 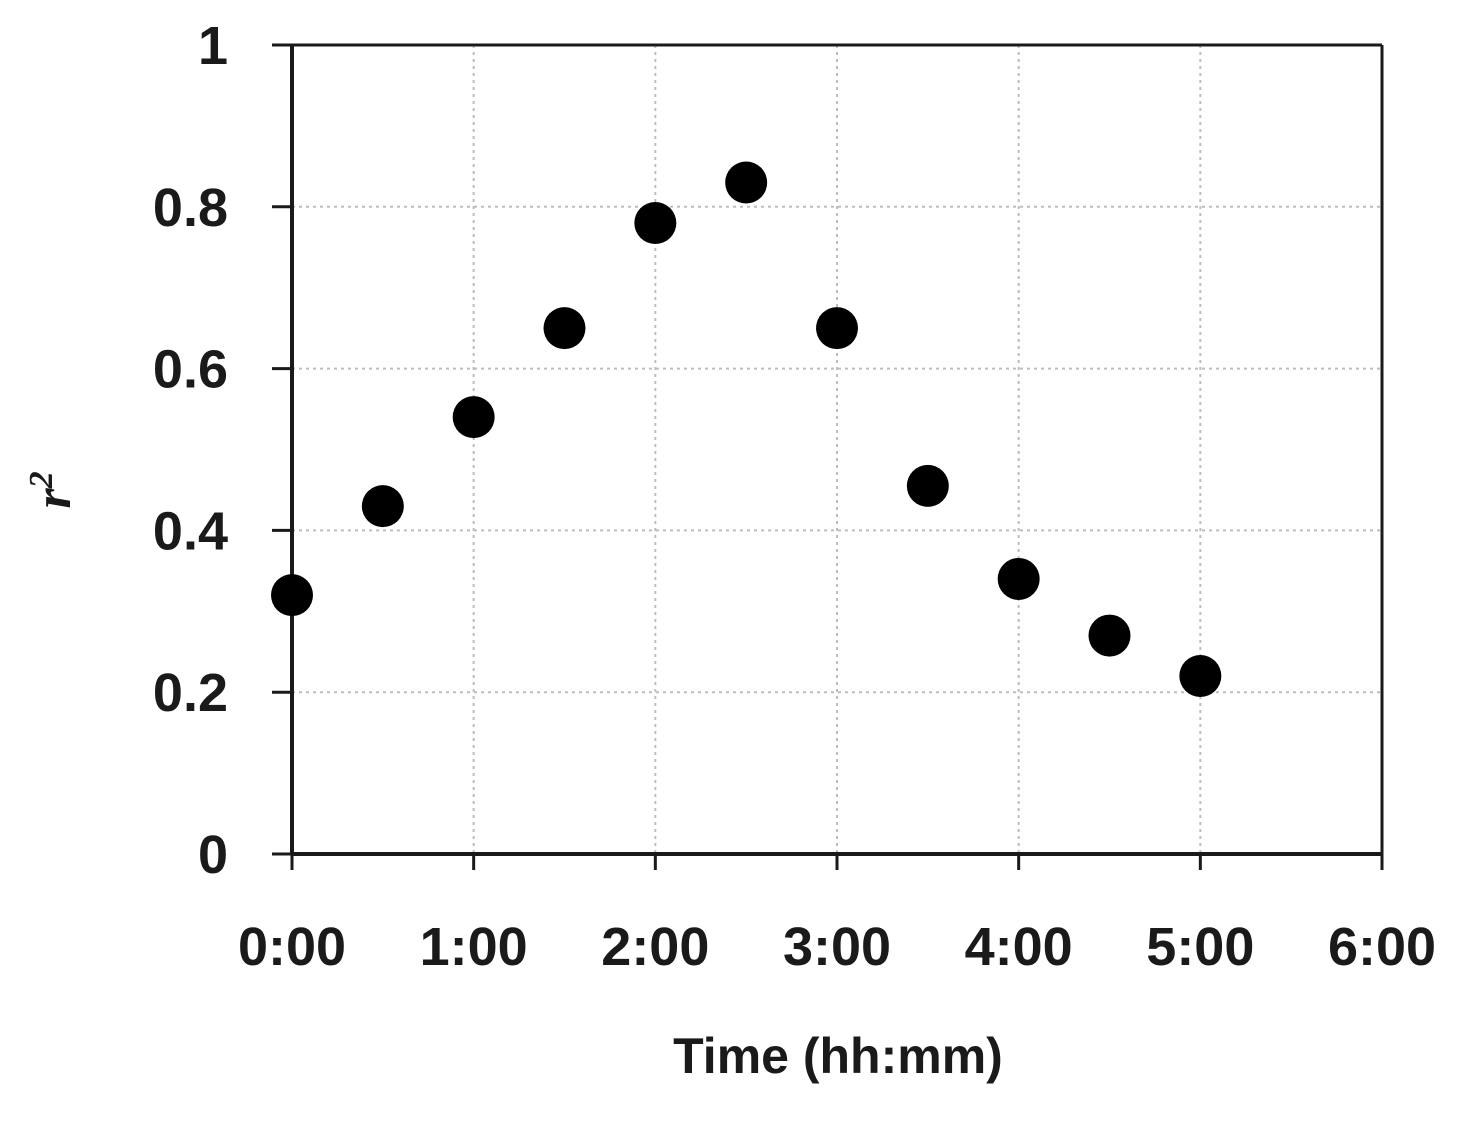 I want to click on y-tick-label: 0, so click(x=213, y=855).